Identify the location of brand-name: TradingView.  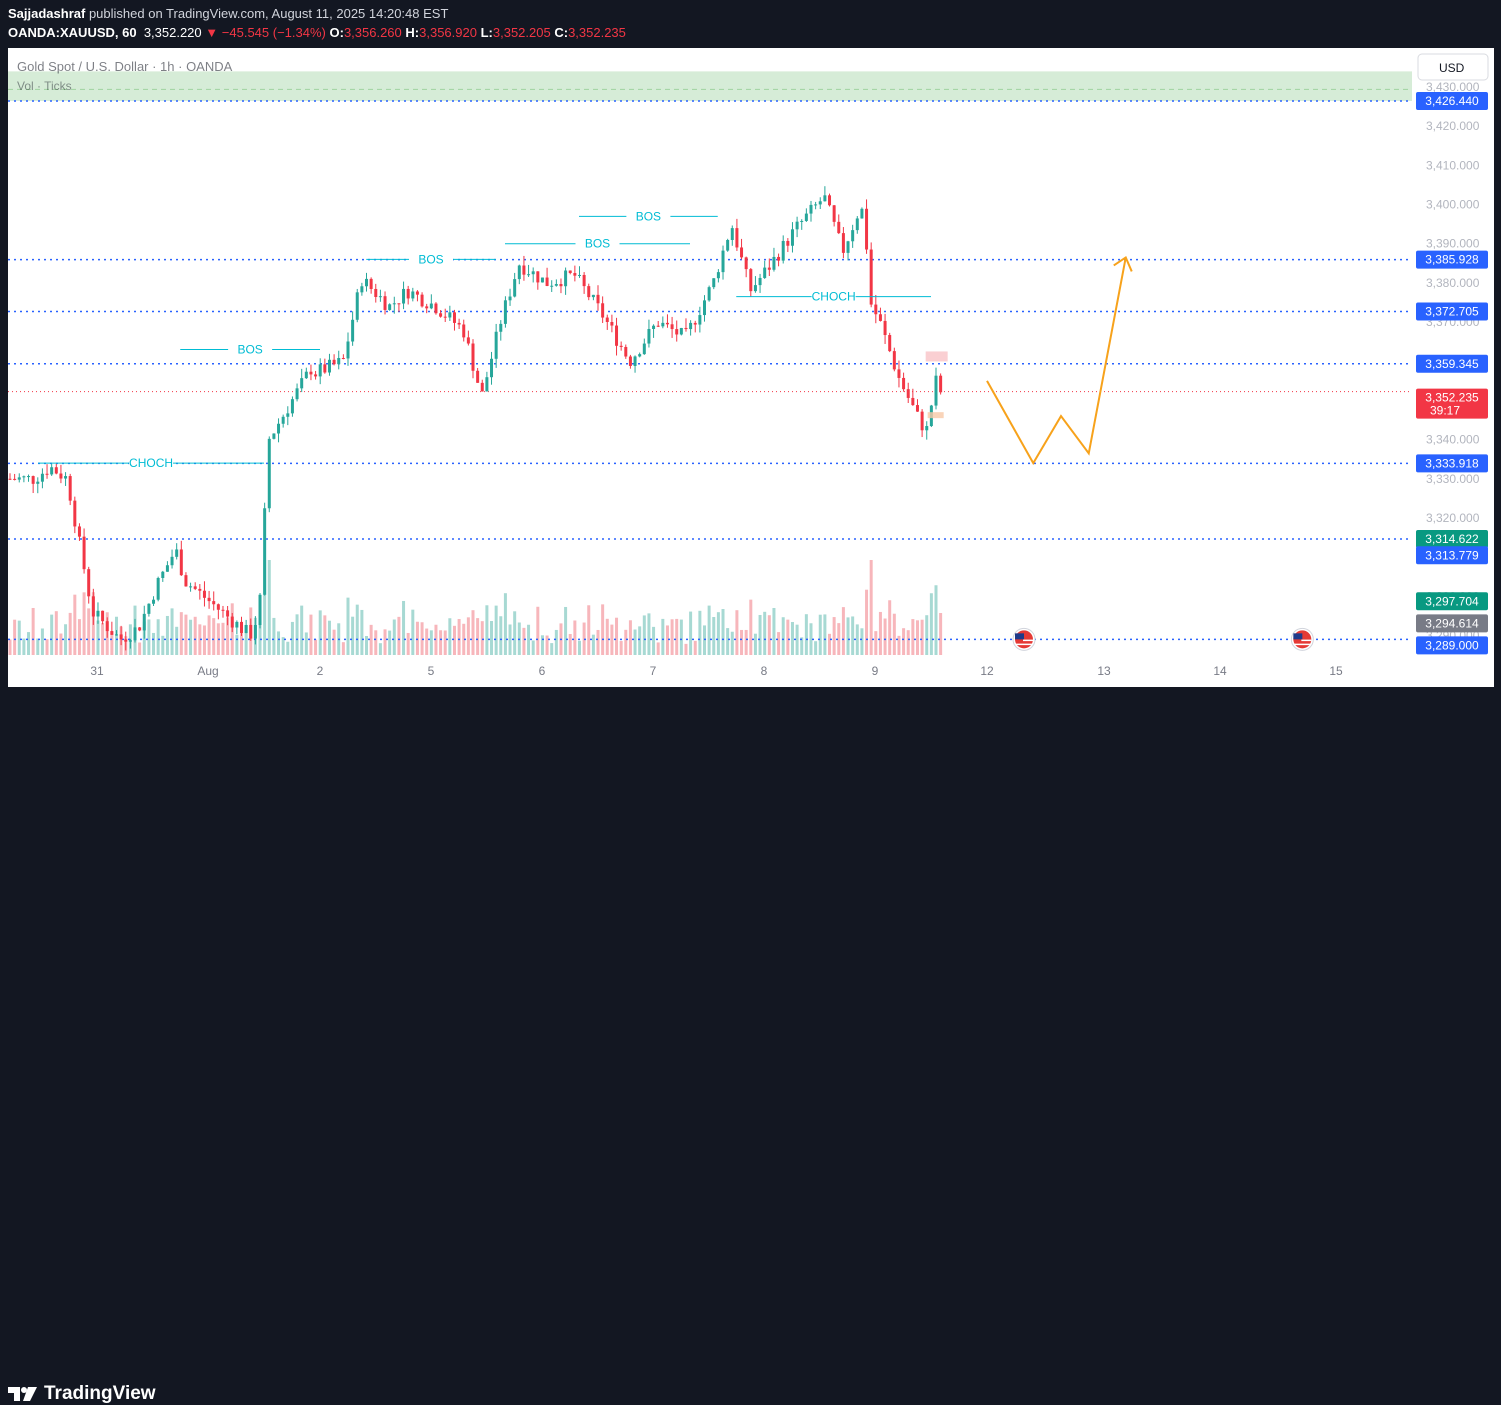
(100, 1393).